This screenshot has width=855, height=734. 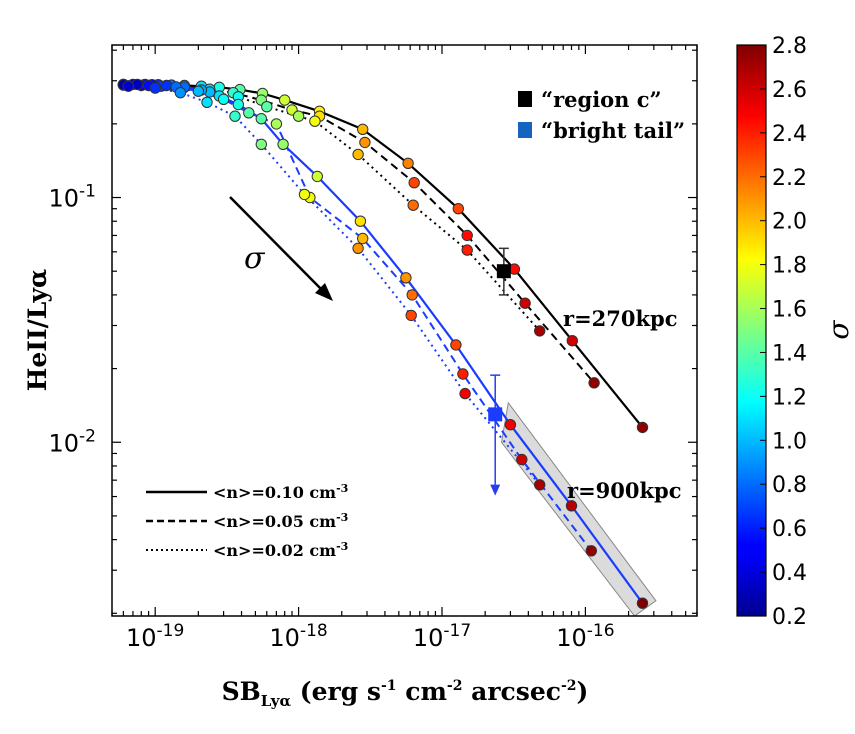 What do you see at coordinates (789, 90) in the screenshot?
I see `colorbar-tick-label-12: 2.6` at bounding box center [789, 90].